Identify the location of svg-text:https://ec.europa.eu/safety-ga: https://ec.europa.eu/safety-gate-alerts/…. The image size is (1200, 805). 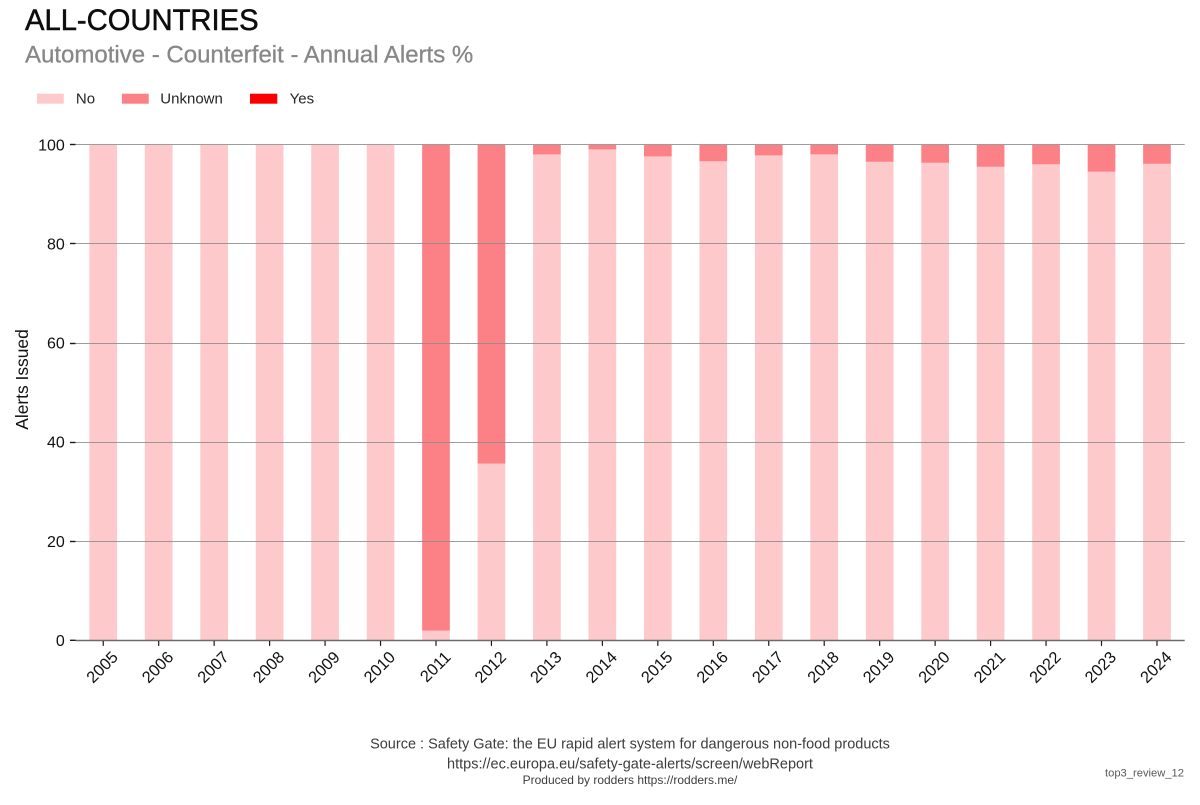
(630, 764).